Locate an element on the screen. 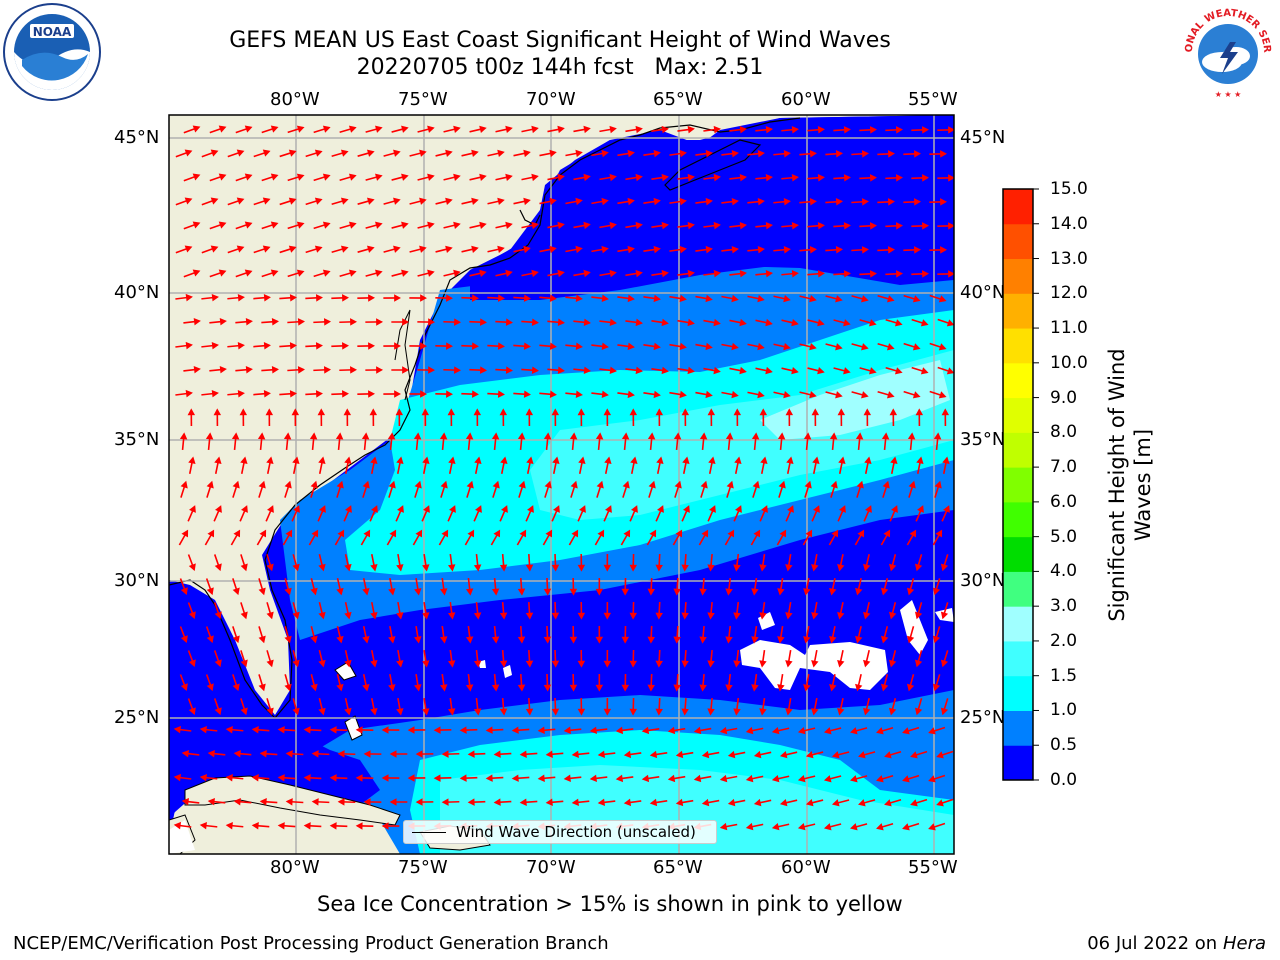 The width and height of the screenshot is (1280, 960). lon-label-bottom: 75°W is located at coordinates (423, 867).